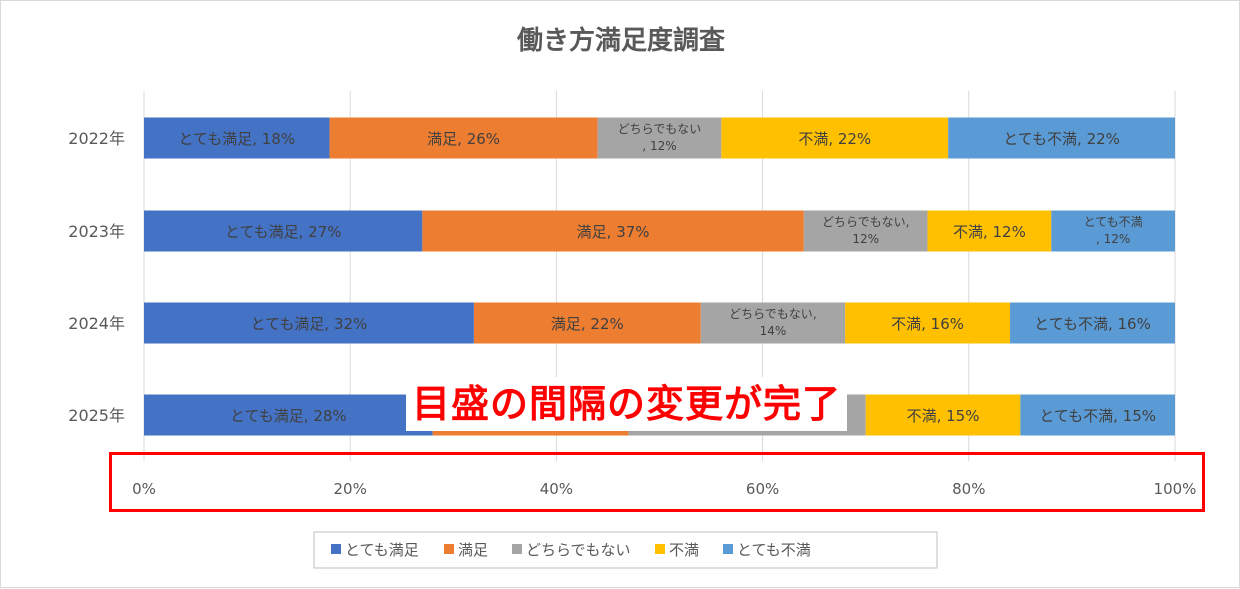 The height and width of the screenshot is (589, 1240). Describe the element at coordinates (620, 40) in the screenshot. I see `chart-title: 働き方満足度調査` at that location.